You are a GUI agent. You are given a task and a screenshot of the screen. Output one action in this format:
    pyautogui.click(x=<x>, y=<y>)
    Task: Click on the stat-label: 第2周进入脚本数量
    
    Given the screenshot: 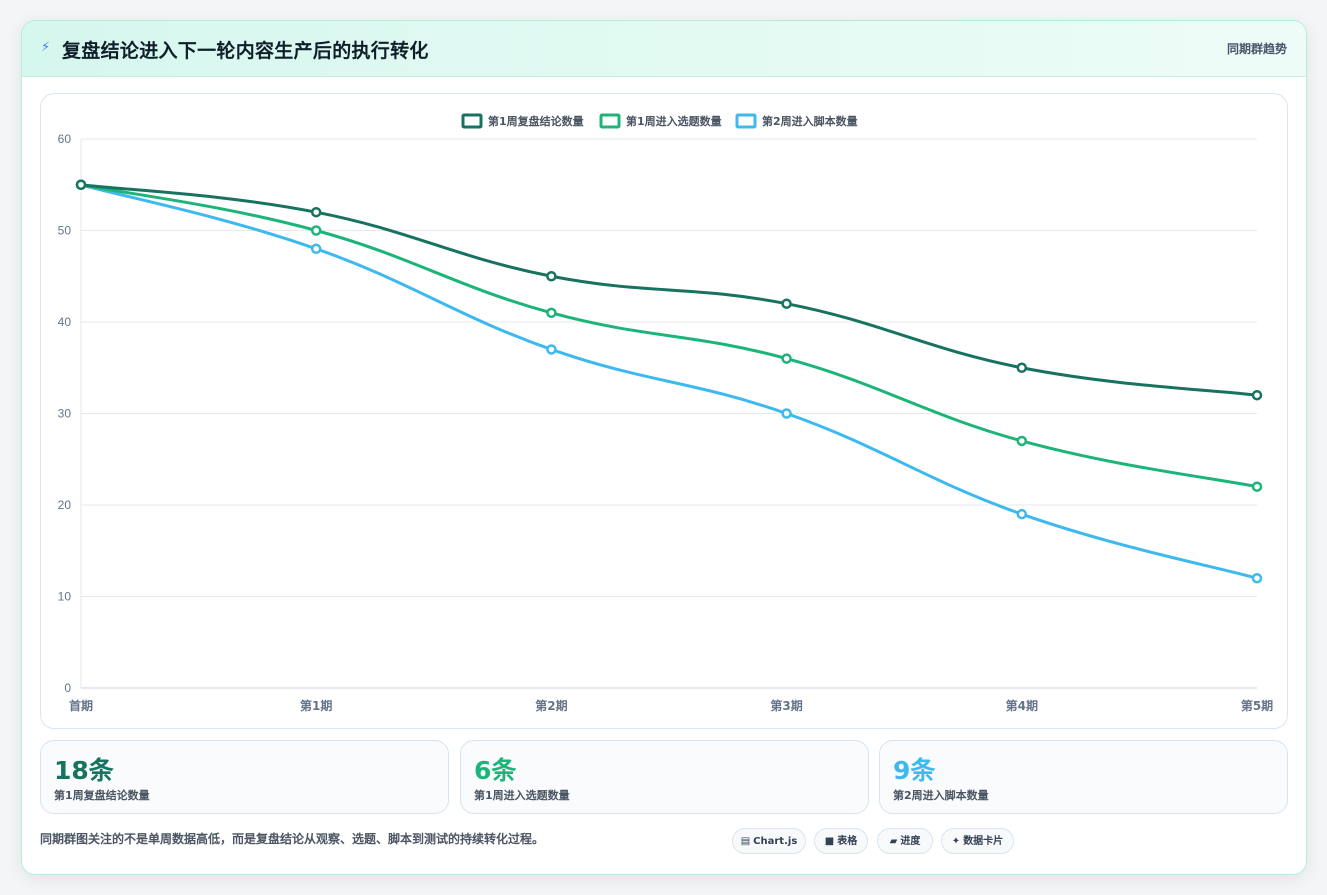 What is the action you would take?
    pyautogui.click(x=941, y=795)
    